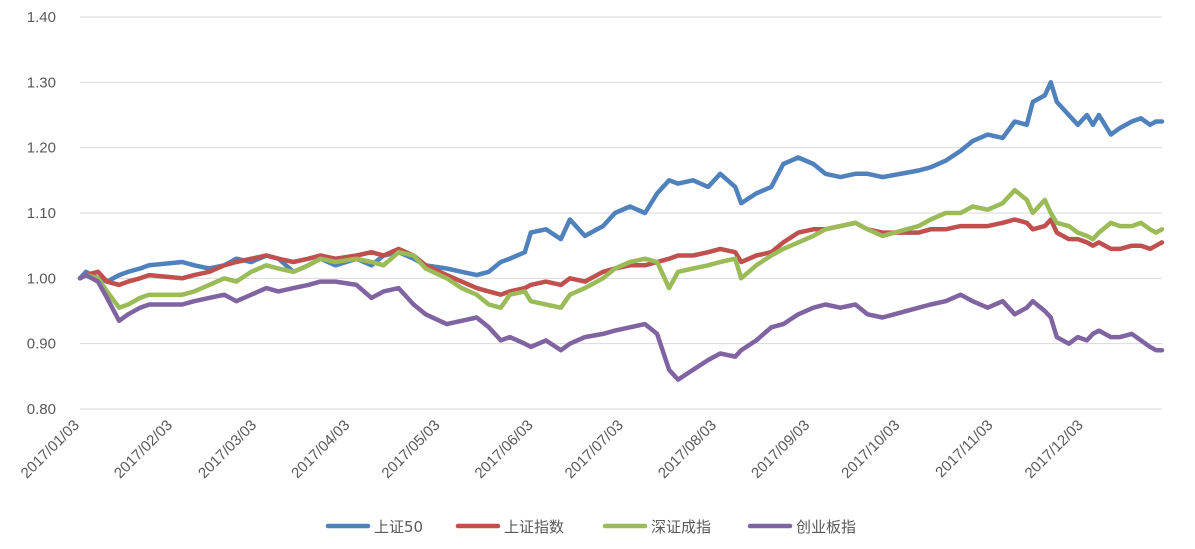  What do you see at coordinates (398, 527) in the screenshot?
I see `legend-label: 上证50` at bounding box center [398, 527].